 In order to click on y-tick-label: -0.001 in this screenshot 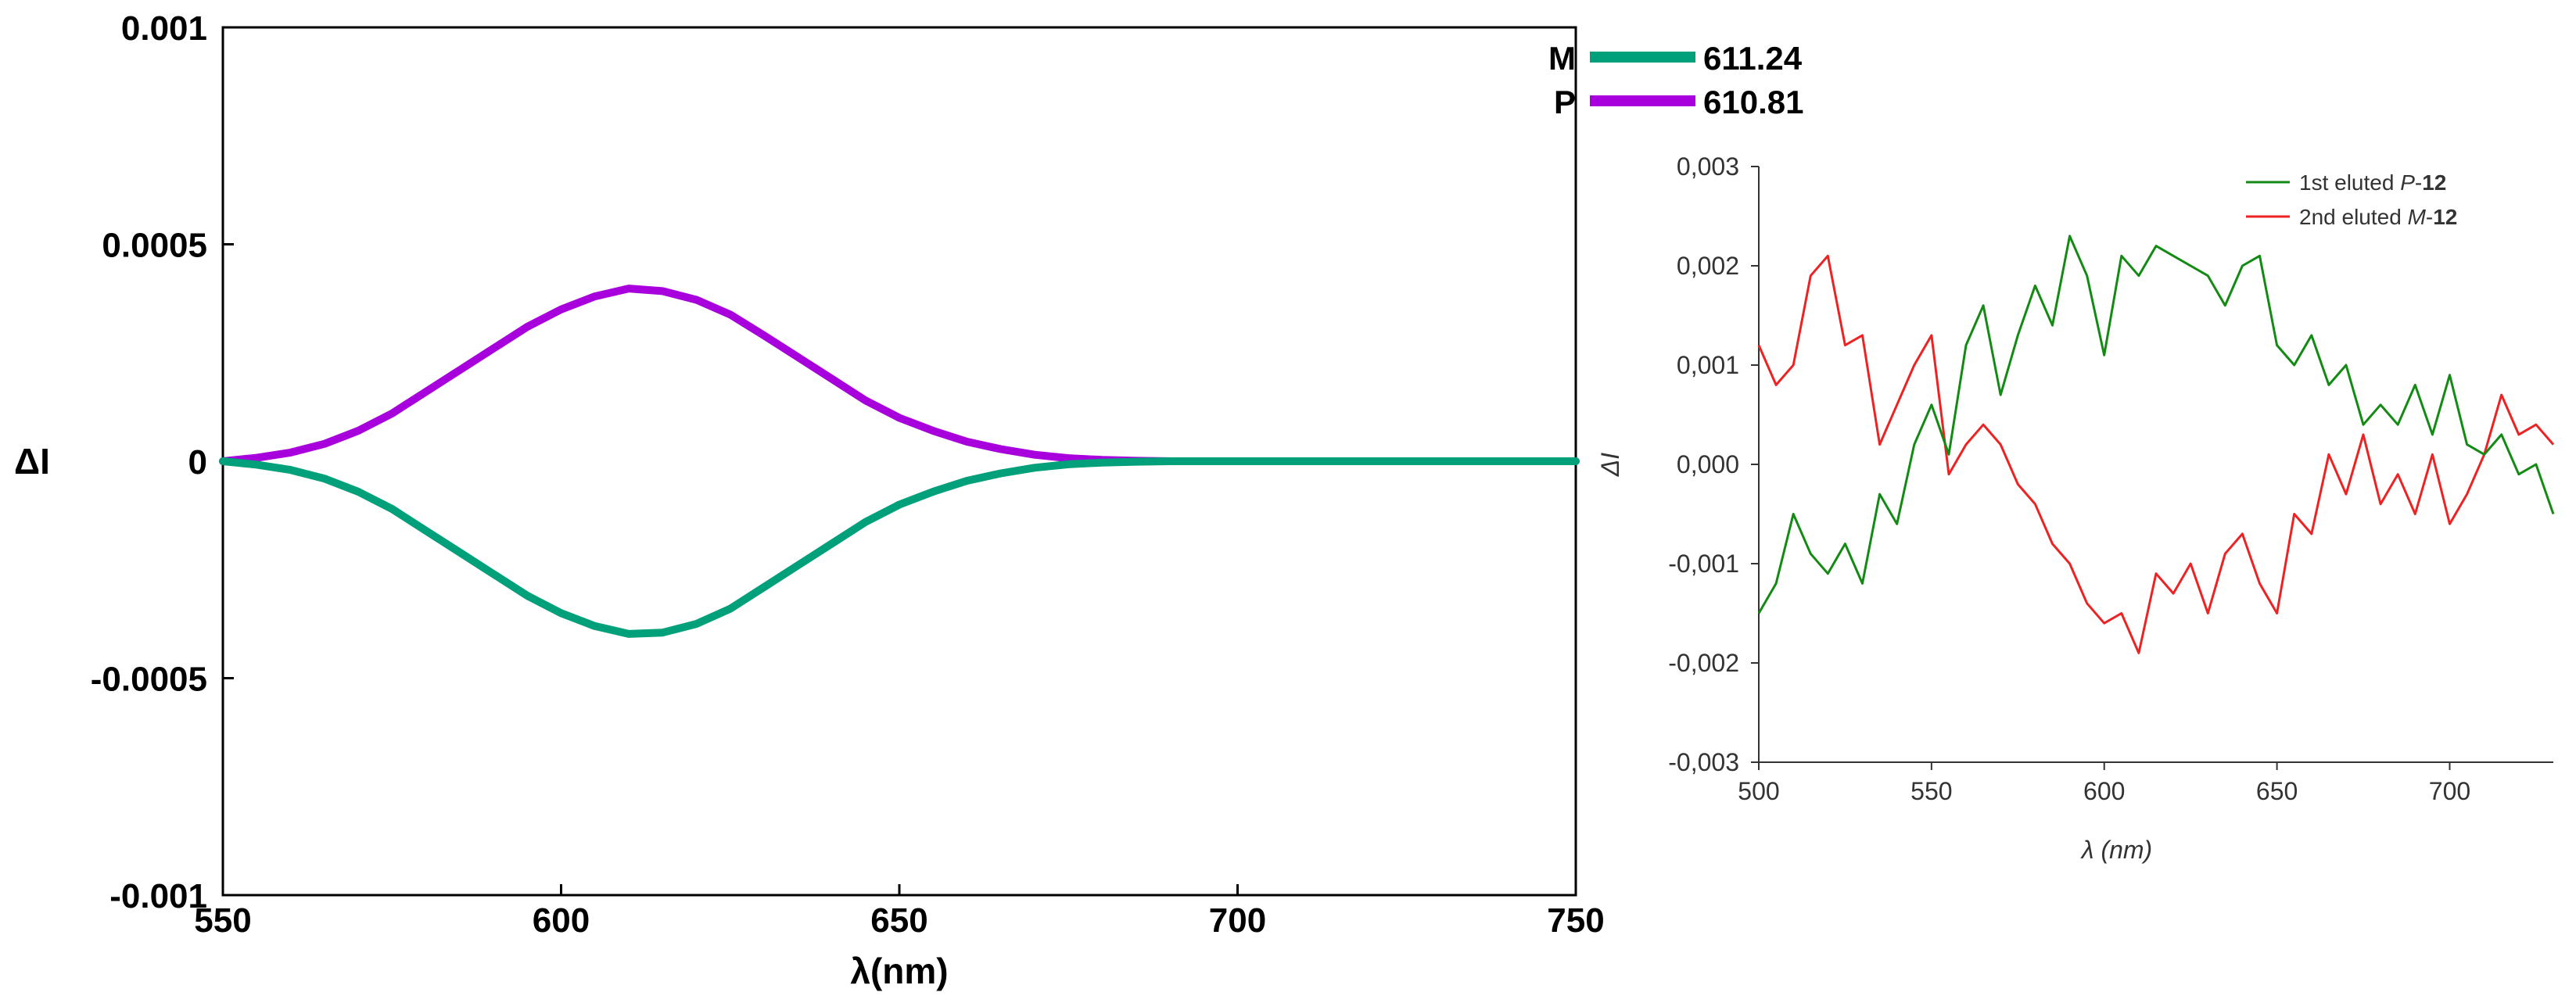, I will do `click(158, 896)`.